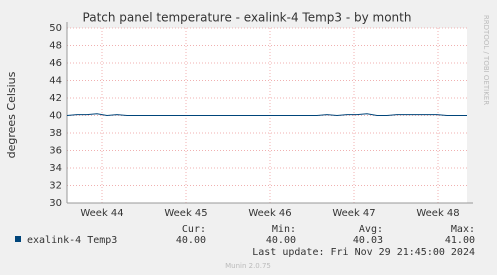 This screenshot has width=497, height=275. What do you see at coordinates (368, 240) in the screenshot?
I see `legend-value: 40.03` at bounding box center [368, 240].